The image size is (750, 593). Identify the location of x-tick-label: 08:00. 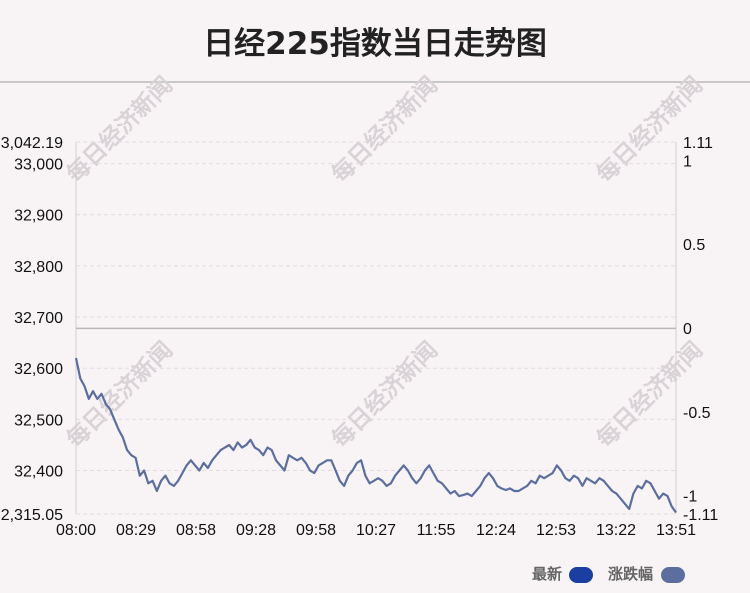
(76, 530).